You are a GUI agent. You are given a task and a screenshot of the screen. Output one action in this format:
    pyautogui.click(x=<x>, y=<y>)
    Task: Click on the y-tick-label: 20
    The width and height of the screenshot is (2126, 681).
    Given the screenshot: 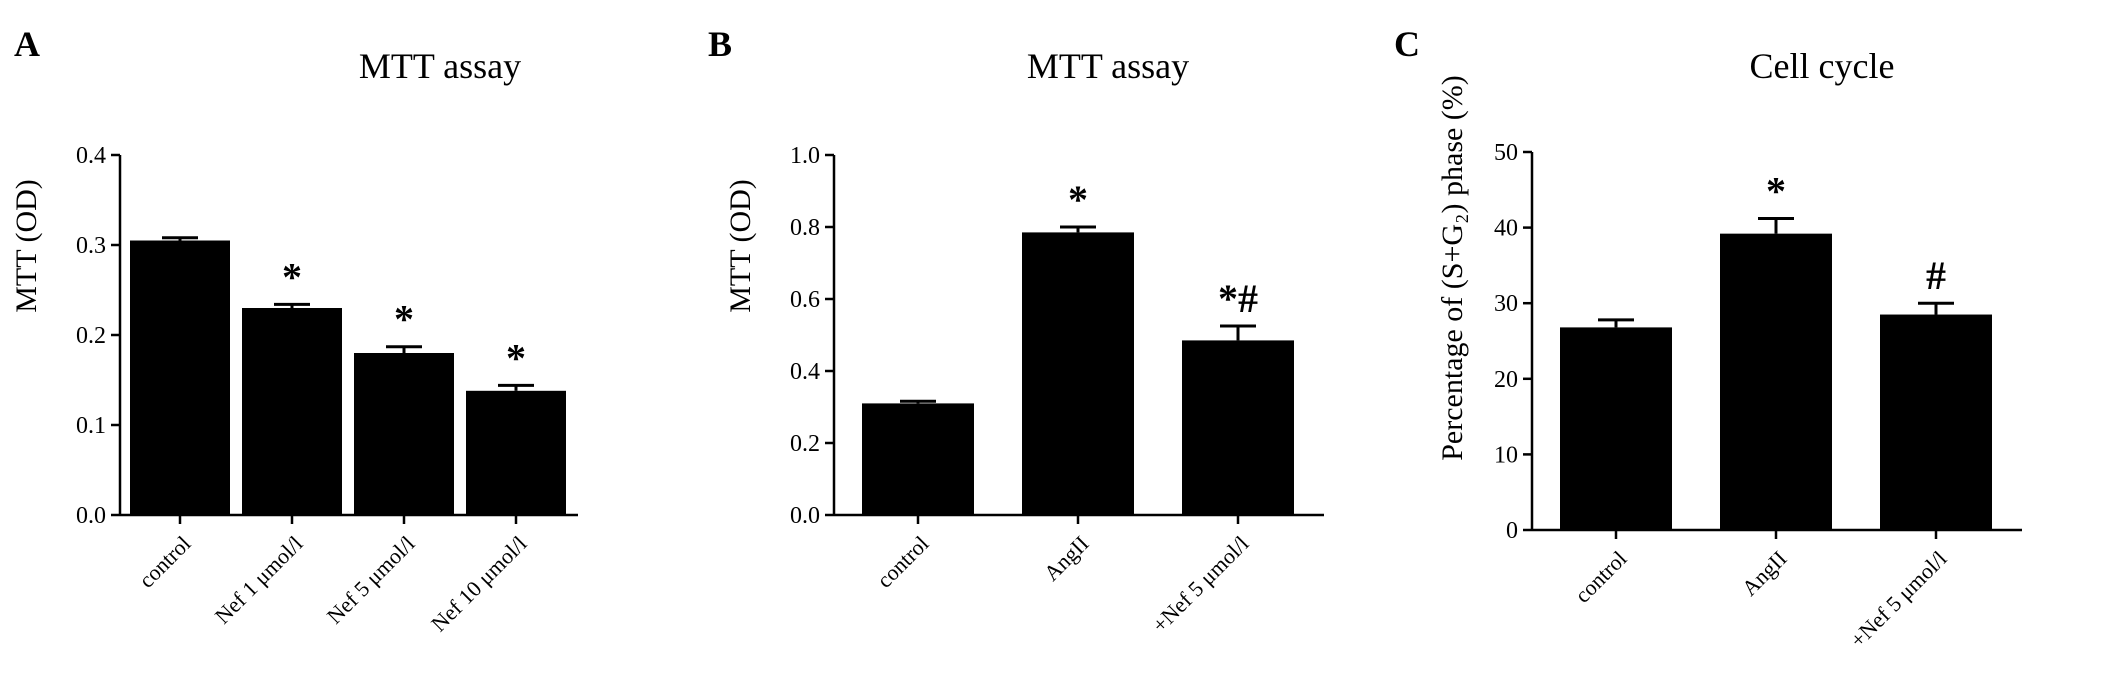 What is the action you would take?
    pyautogui.click(x=1506, y=380)
    